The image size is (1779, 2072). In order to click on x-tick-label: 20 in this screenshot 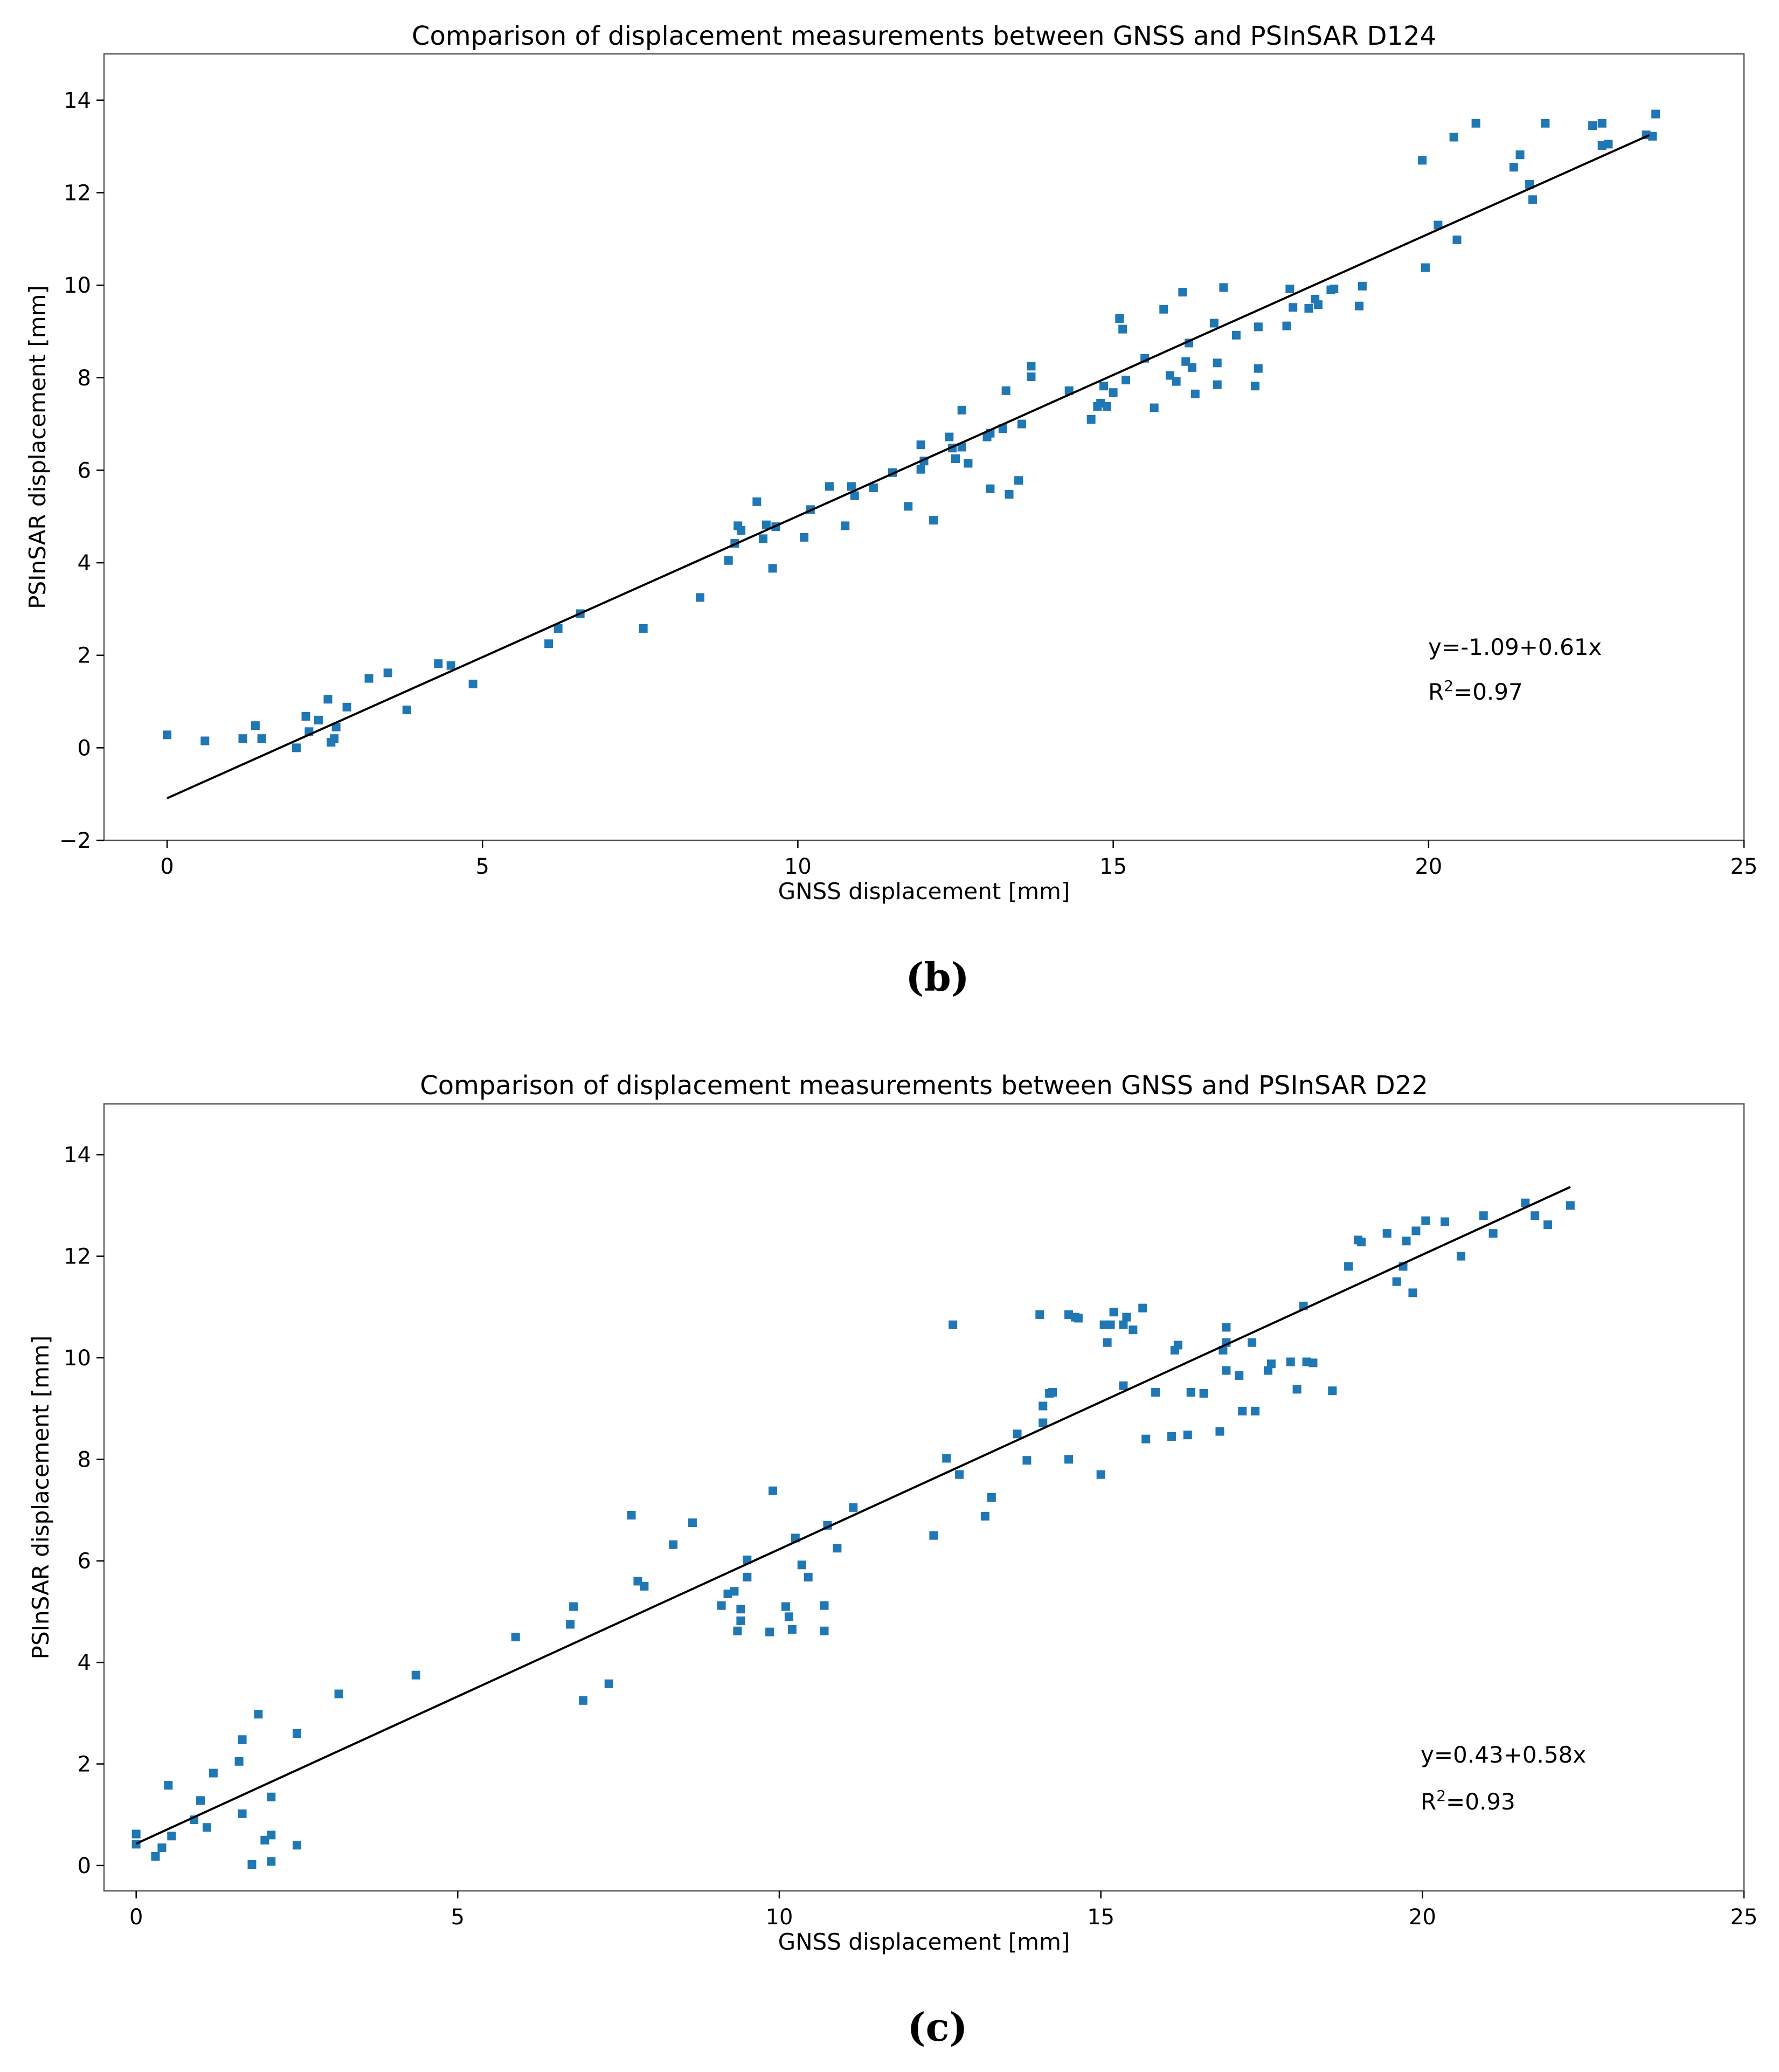, I will do `click(1429, 866)`.